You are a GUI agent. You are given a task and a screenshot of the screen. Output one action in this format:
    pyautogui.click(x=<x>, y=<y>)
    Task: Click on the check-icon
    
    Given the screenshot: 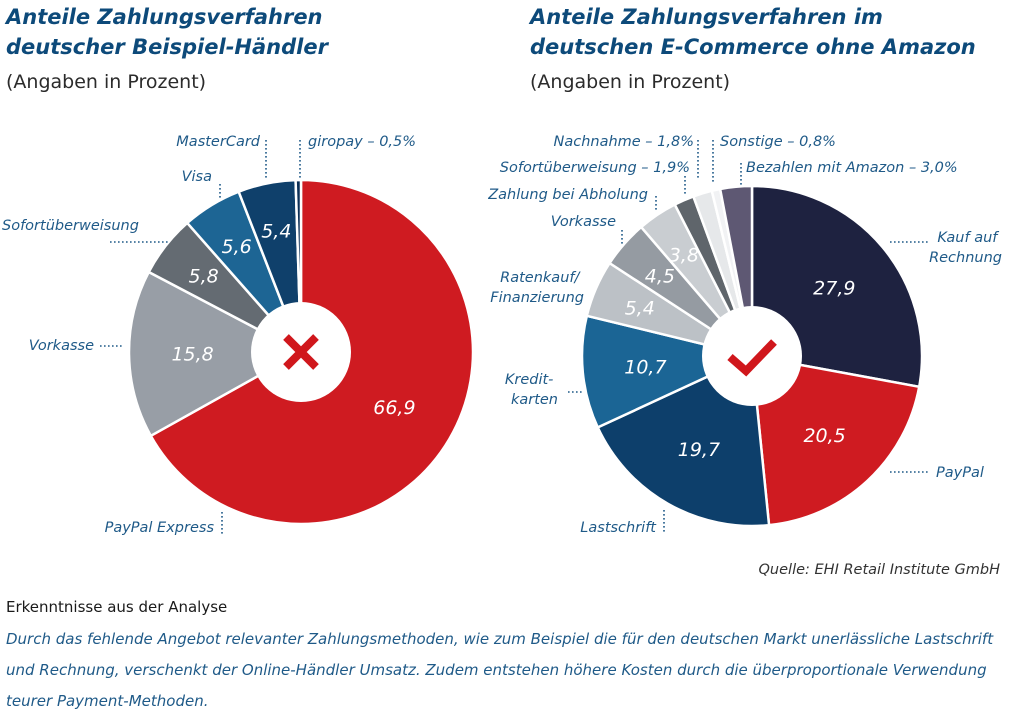 What is the action you would take?
    pyautogui.click(x=752, y=358)
    